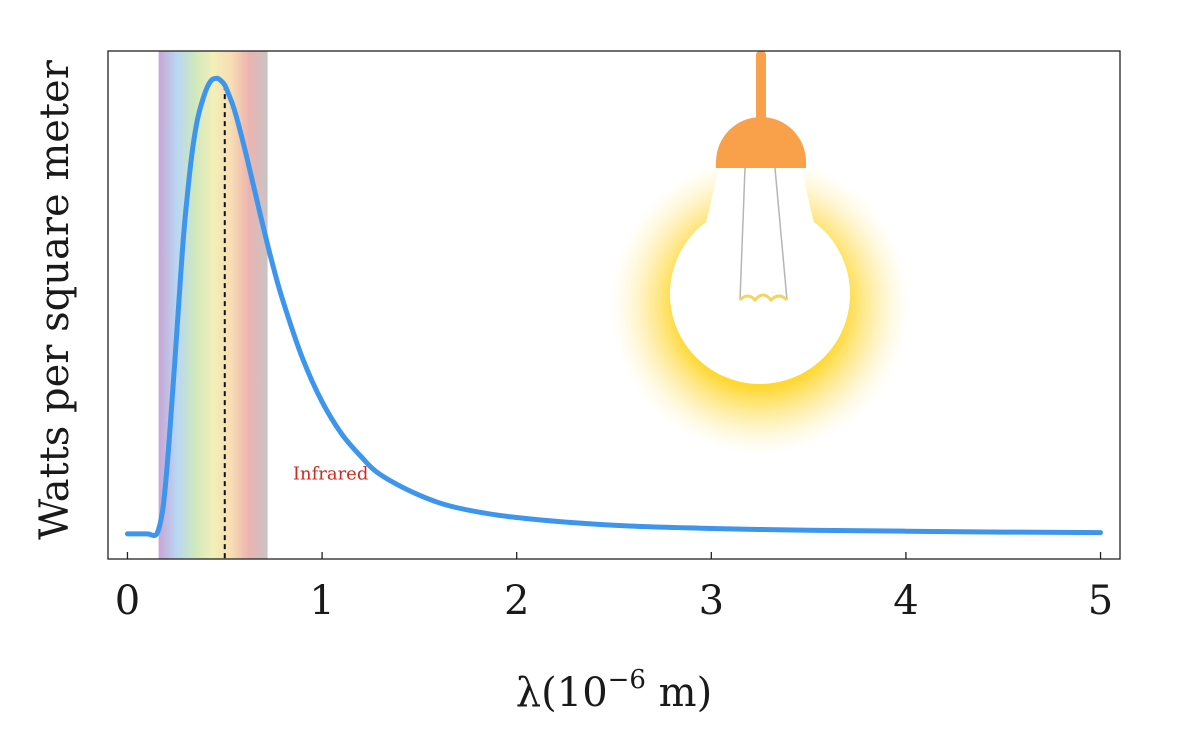  I want to click on x-tick-label-2: 2, so click(516, 601).